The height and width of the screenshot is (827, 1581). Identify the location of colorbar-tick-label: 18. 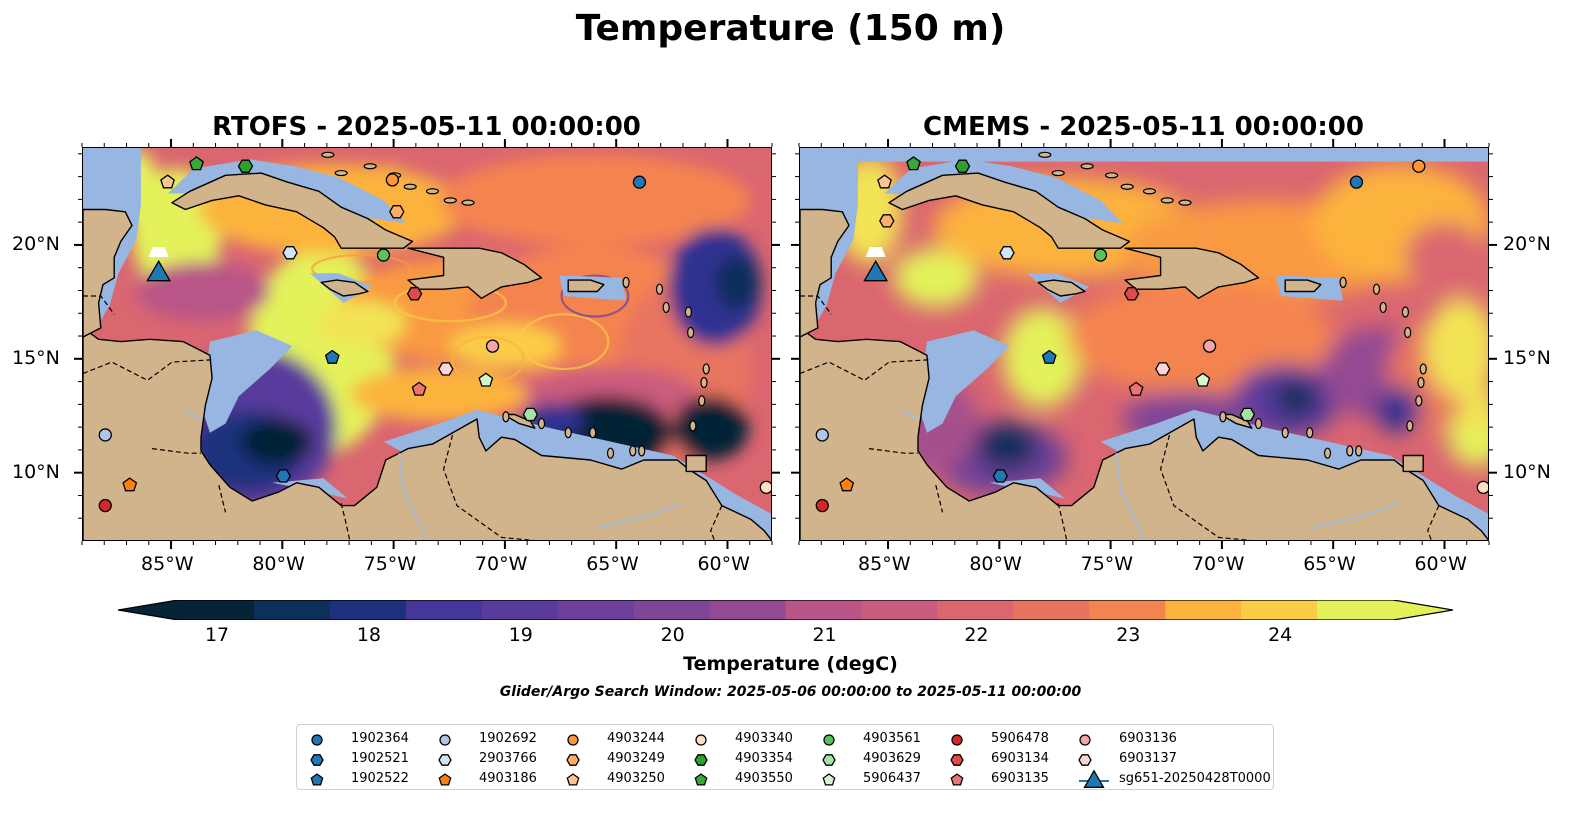
(369, 635).